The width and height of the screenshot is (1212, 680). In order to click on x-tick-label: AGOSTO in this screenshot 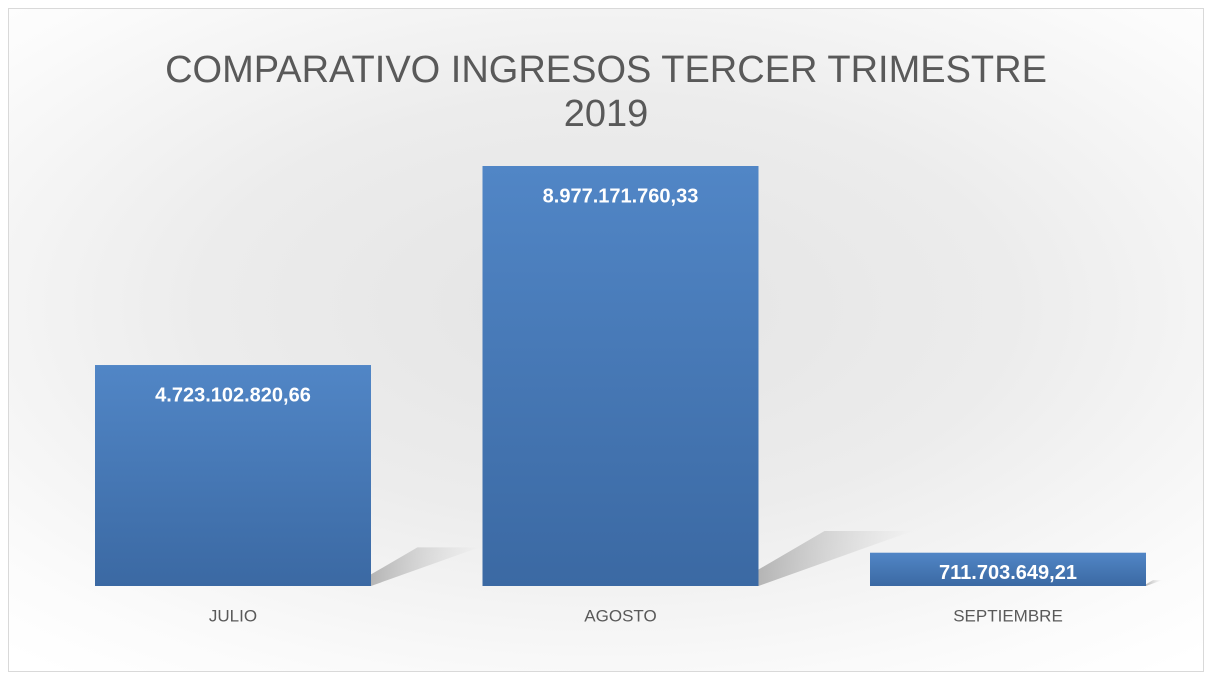, I will do `click(620, 615)`.